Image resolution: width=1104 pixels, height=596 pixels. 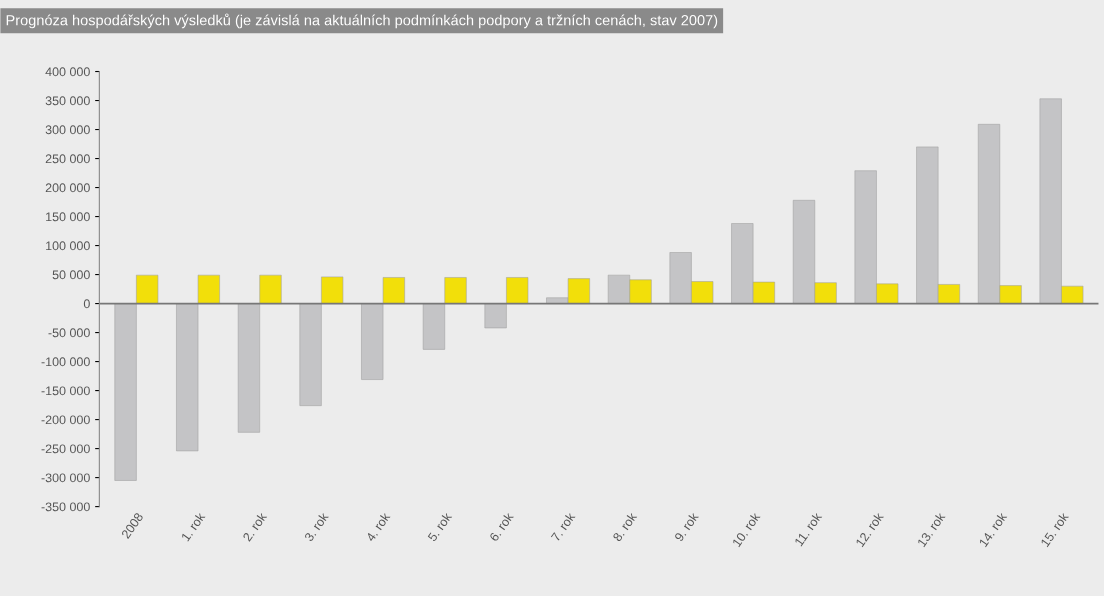 What do you see at coordinates (1055, 529) in the screenshot?
I see `x-tick-label: 15. rok` at bounding box center [1055, 529].